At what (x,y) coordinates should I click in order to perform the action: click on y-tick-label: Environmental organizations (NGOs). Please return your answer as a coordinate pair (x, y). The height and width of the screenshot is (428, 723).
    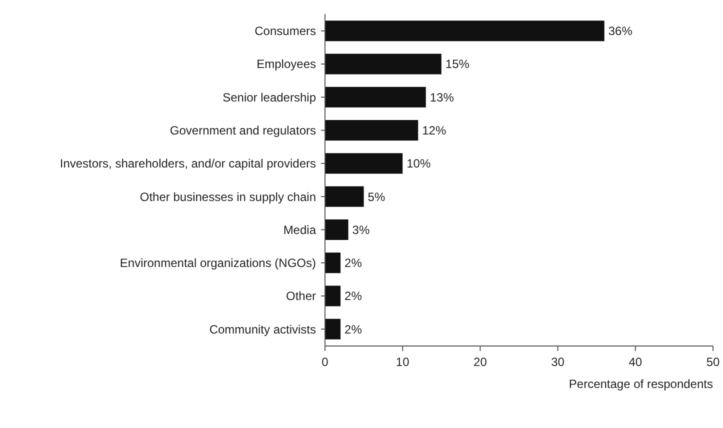
    Looking at the image, I should click on (218, 263).